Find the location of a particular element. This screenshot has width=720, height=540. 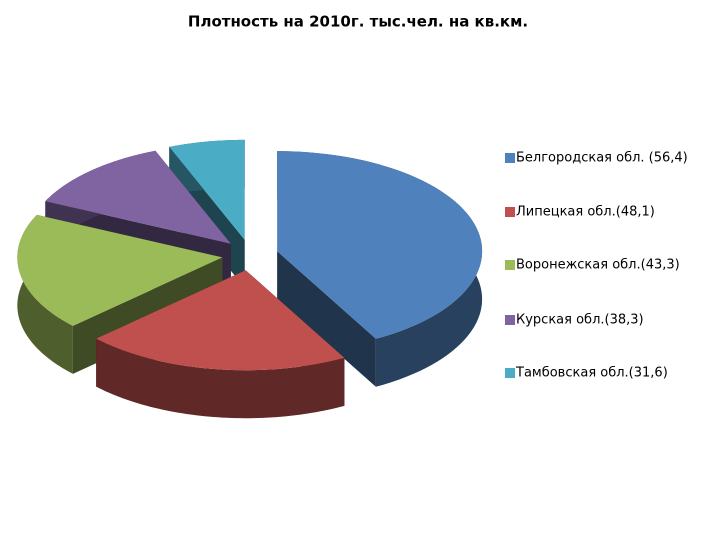

chart-title: Плотность на 2010г. тыс.чел. на кв.км. is located at coordinates (358, 22).